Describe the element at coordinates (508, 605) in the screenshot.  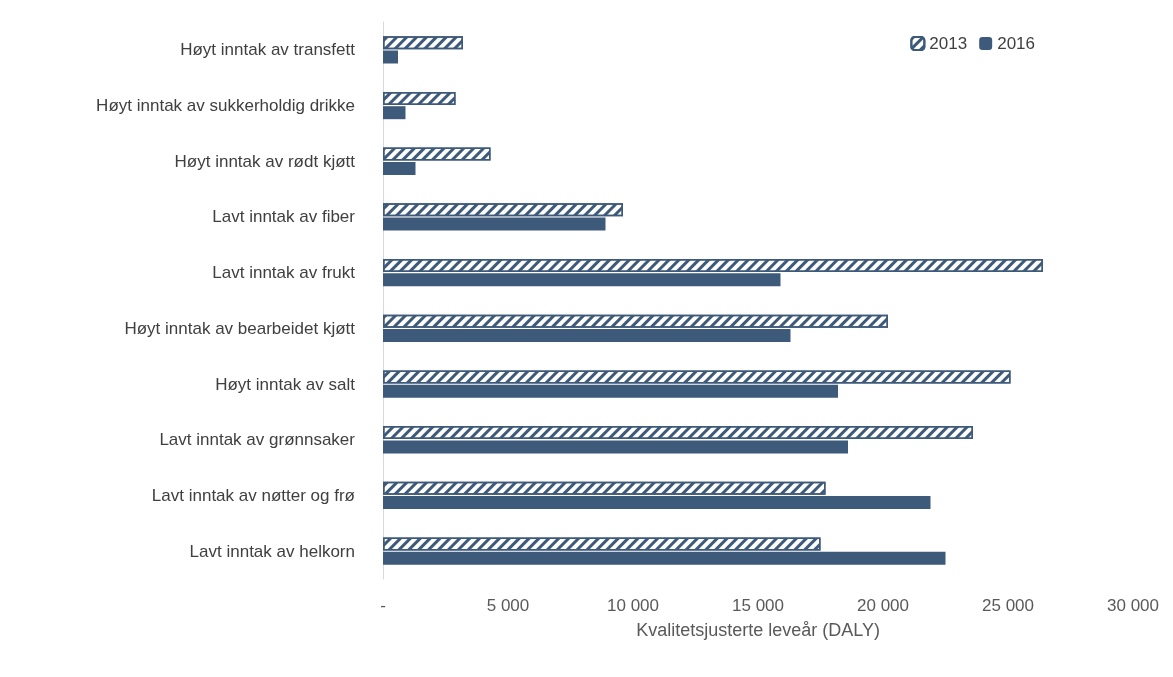
I see `x-tick-label: 5 000` at that location.